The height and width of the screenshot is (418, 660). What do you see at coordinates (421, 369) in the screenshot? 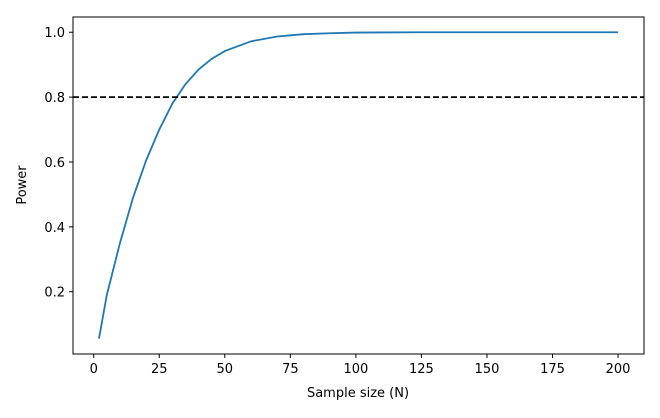
I see `x-tick-label: 125` at bounding box center [421, 369].